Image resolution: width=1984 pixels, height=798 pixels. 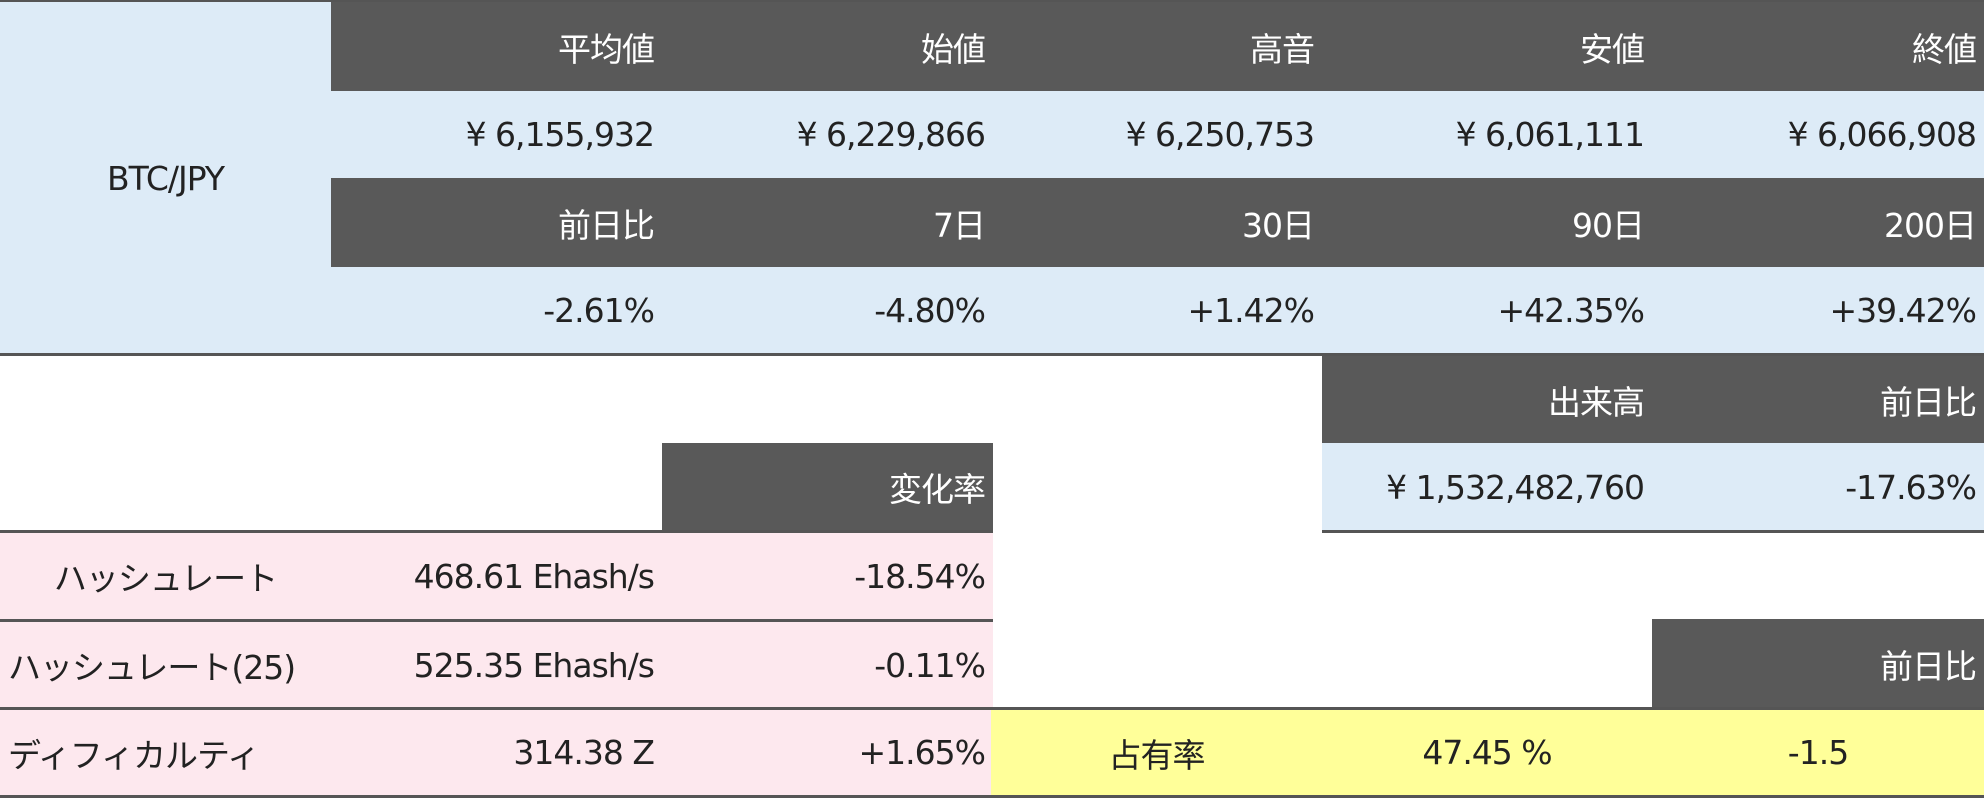 What do you see at coordinates (827, 665) in the screenshot?
I see `hashrate25-change: -0.11%` at bounding box center [827, 665].